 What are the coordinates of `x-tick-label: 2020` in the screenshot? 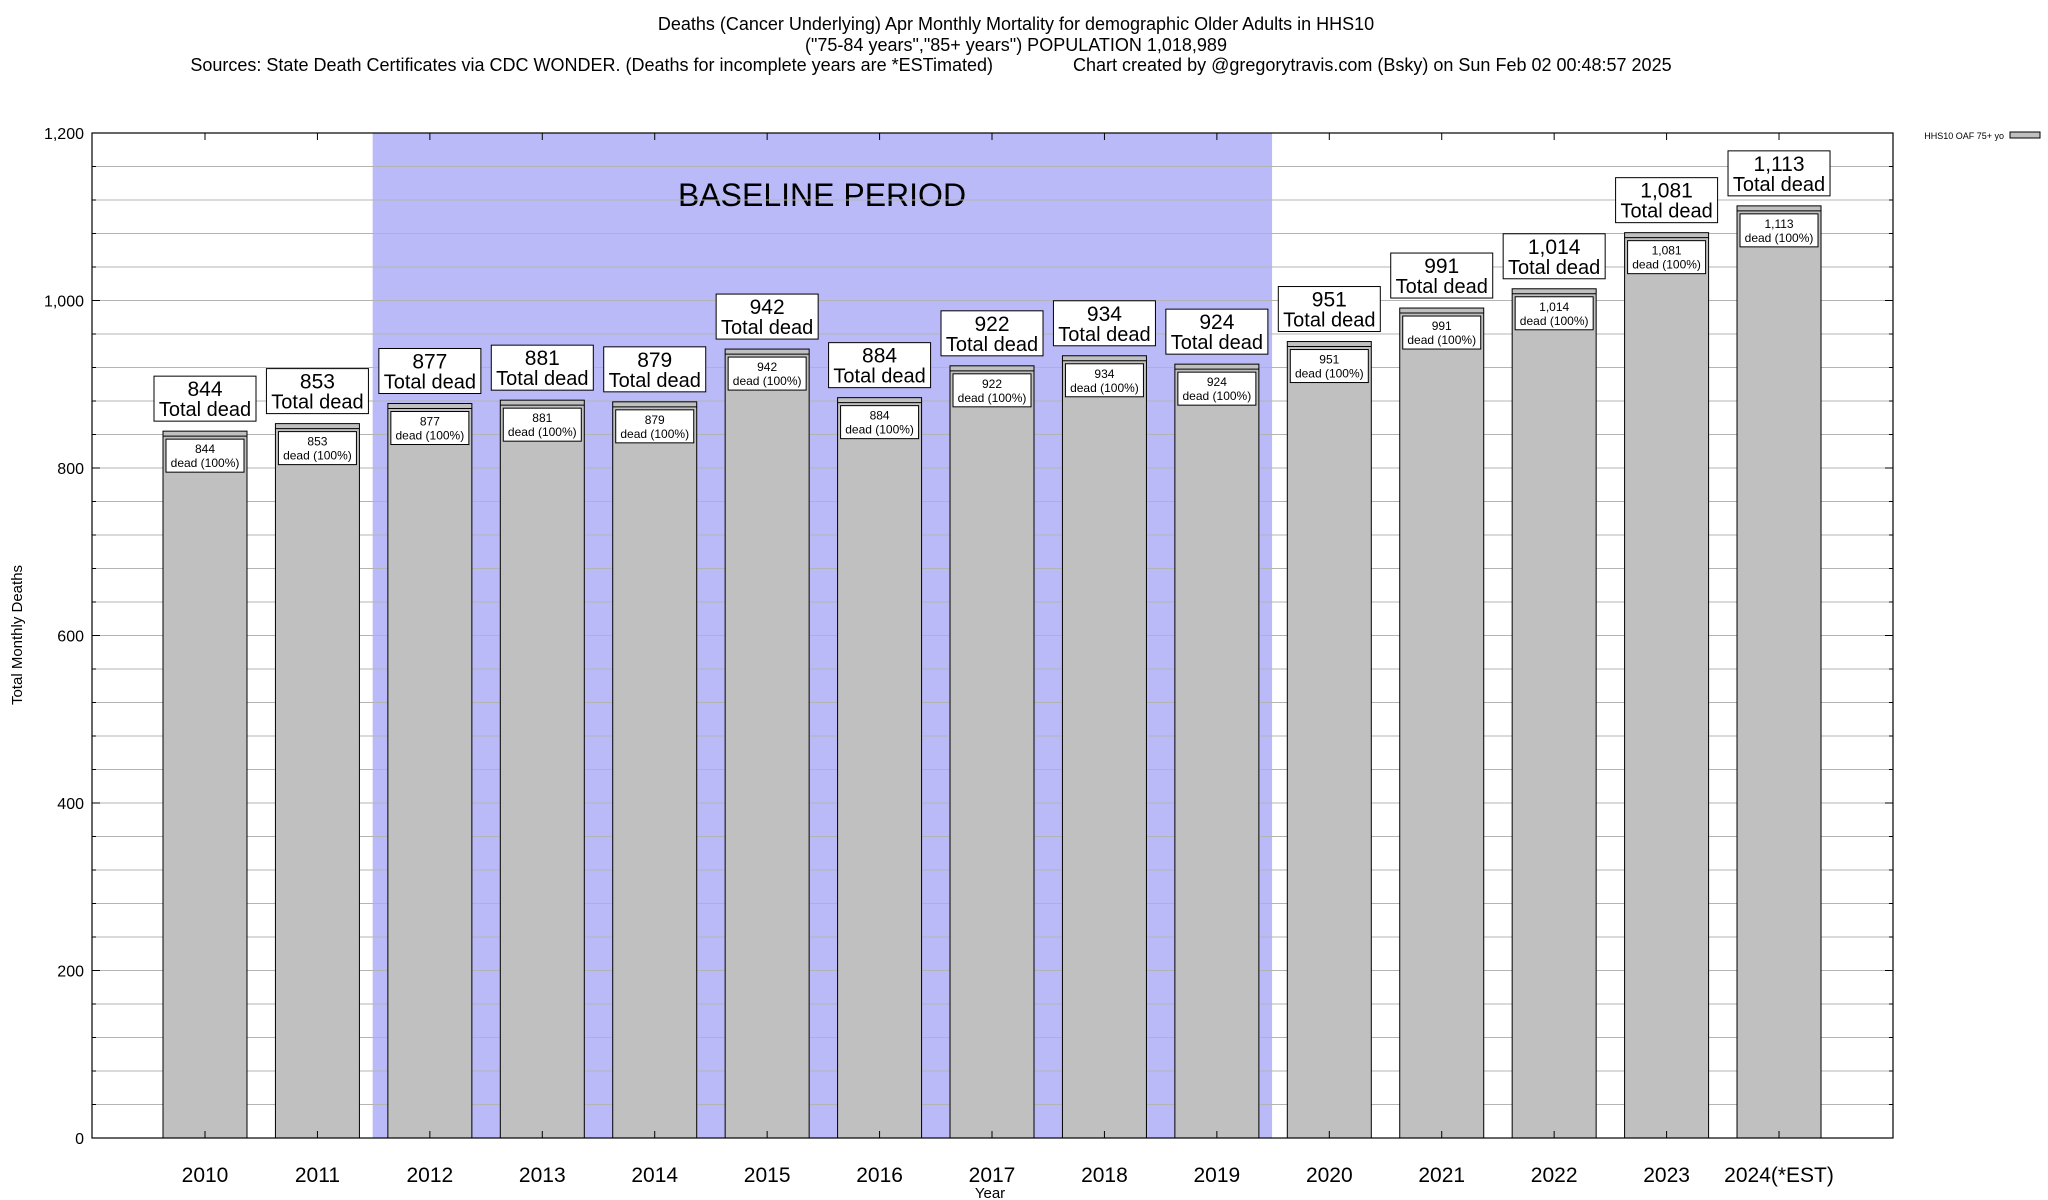 It's located at (1329, 1175).